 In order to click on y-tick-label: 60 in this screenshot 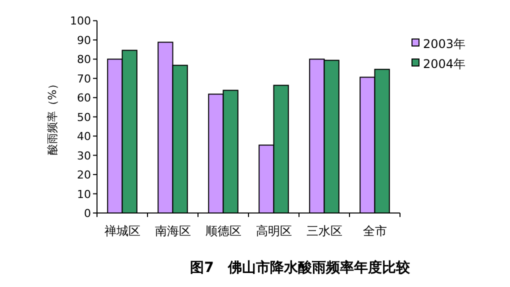, I will do `click(84, 98)`.